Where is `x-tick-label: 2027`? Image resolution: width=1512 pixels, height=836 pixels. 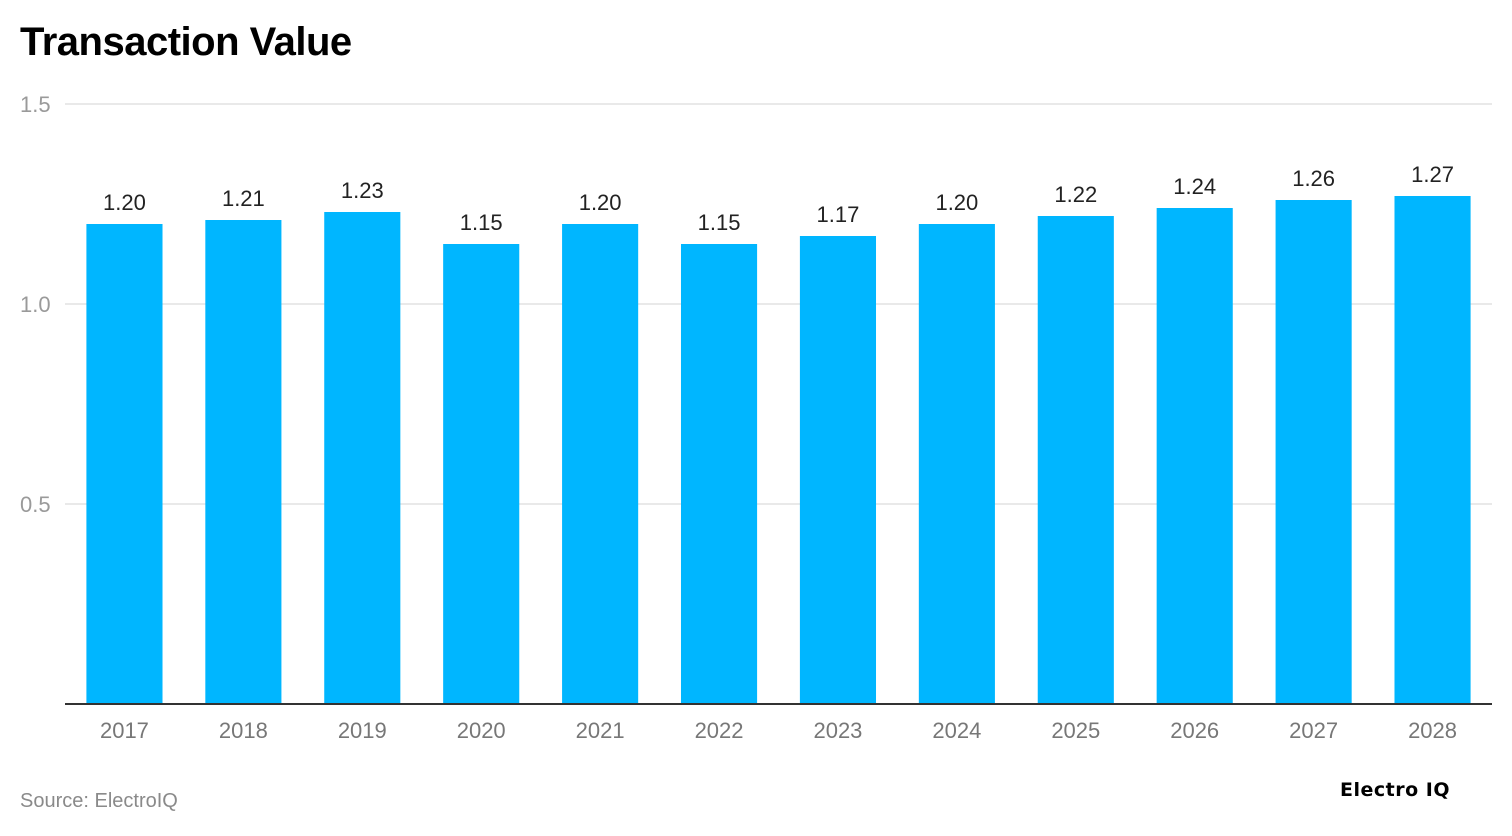 x-tick-label: 2027 is located at coordinates (1313, 730).